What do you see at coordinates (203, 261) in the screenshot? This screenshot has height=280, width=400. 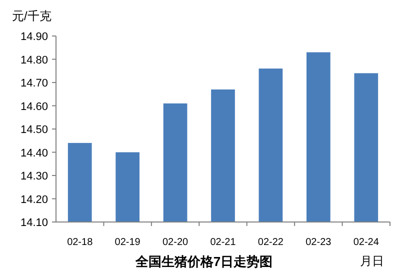 I see `text: 全国生猪价格7日走势图` at bounding box center [203, 261].